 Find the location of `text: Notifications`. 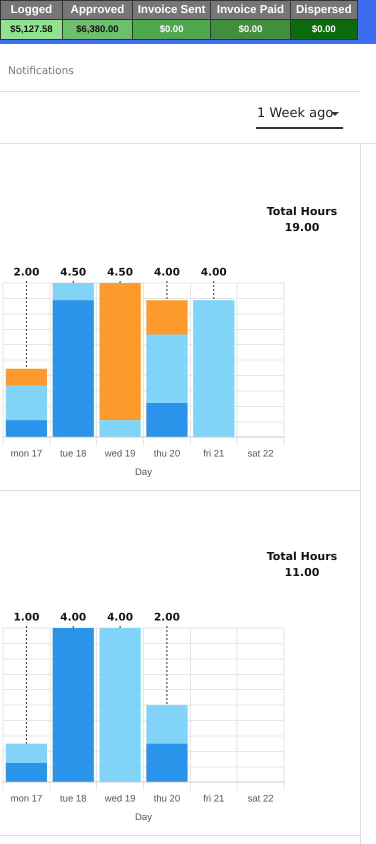

text: Notifications is located at coordinates (41, 71).